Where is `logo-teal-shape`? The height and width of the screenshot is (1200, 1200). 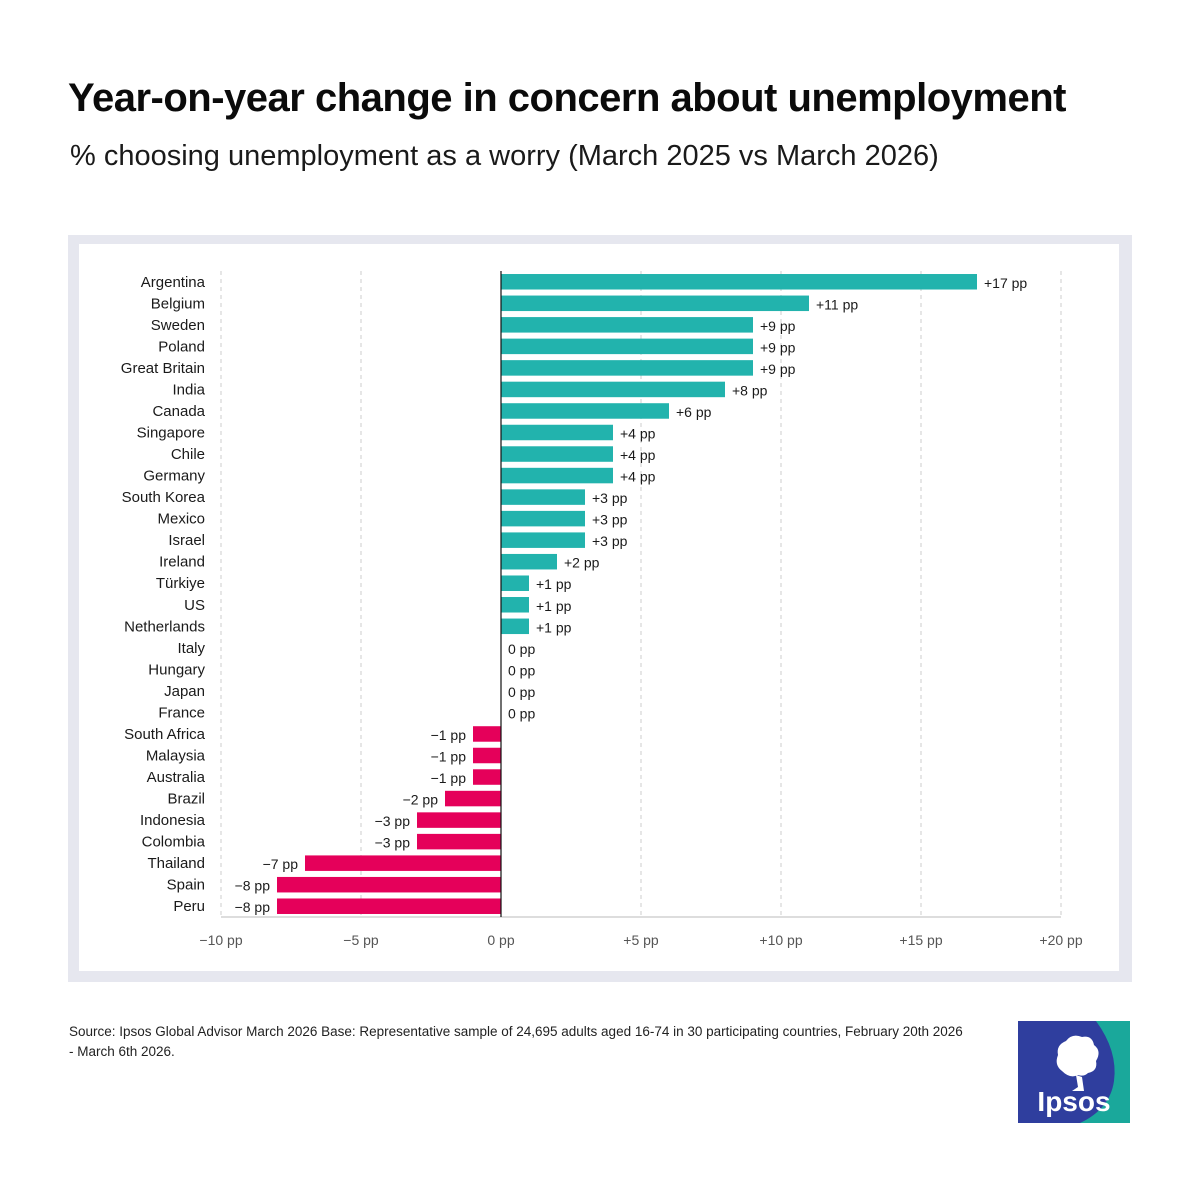 logo-teal-shape is located at coordinates (1105, 1072).